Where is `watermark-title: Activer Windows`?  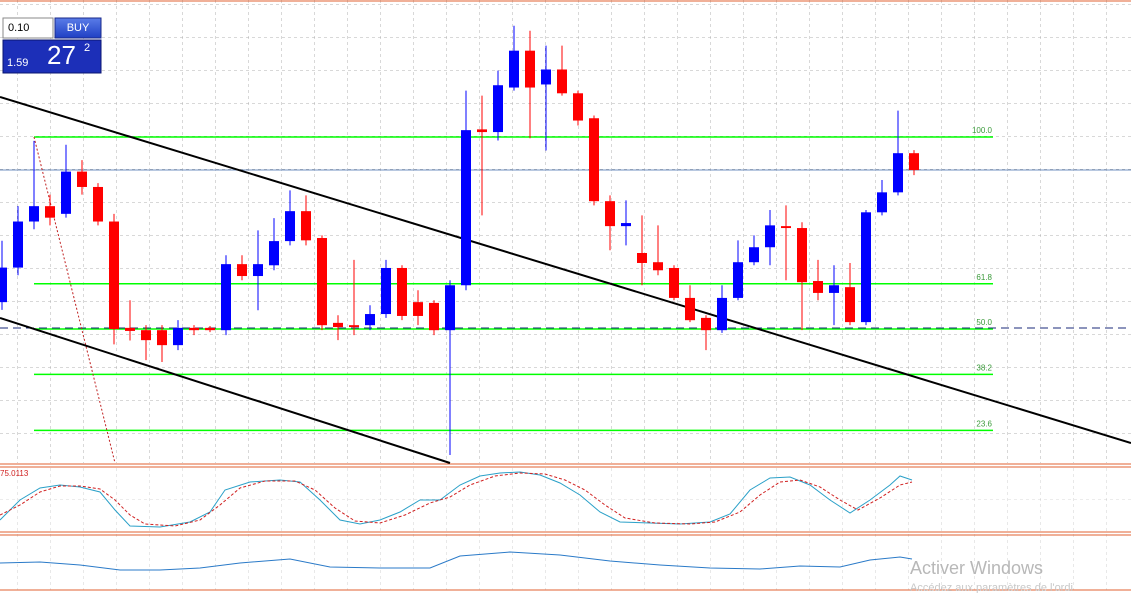
watermark-title: Activer Windows is located at coordinates (976, 568).